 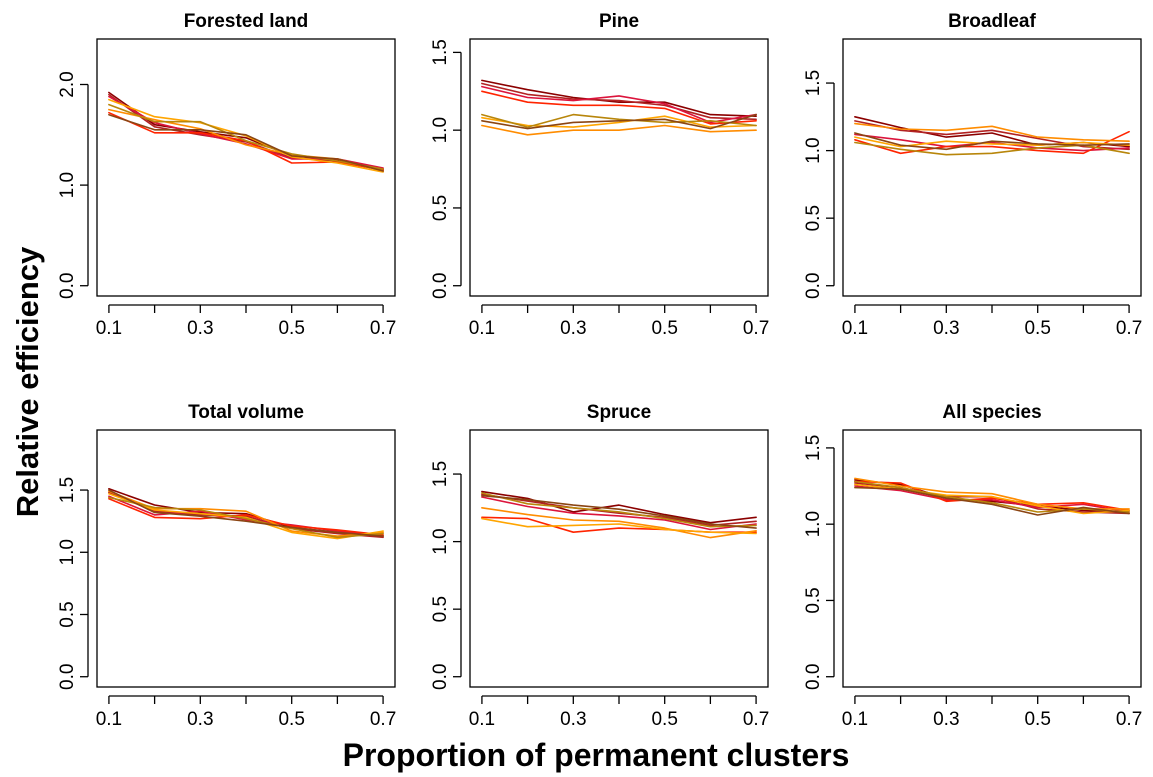 I want to click on panel-all-species: All species 0.1 0.3 0.5 0.7 0.0 0.5 1.0 1.5, so click(x=972, y=566).